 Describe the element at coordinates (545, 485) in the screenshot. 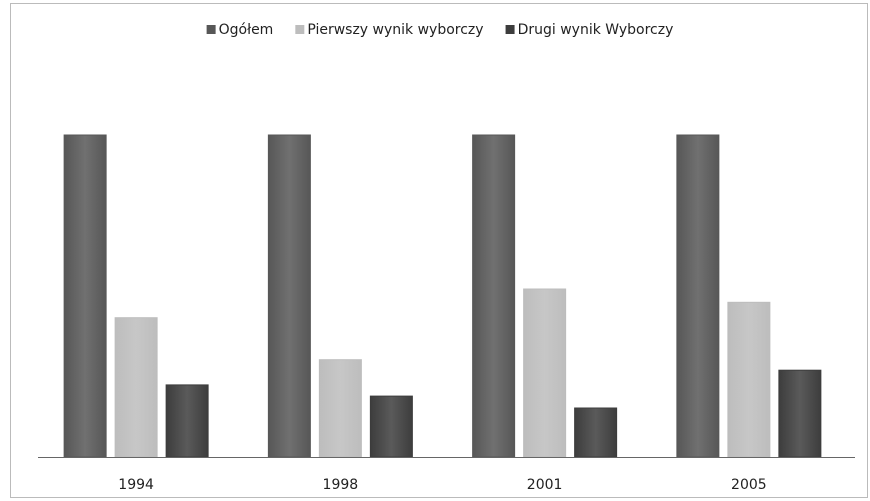

I see `x-tick-label: 2001` at that location.